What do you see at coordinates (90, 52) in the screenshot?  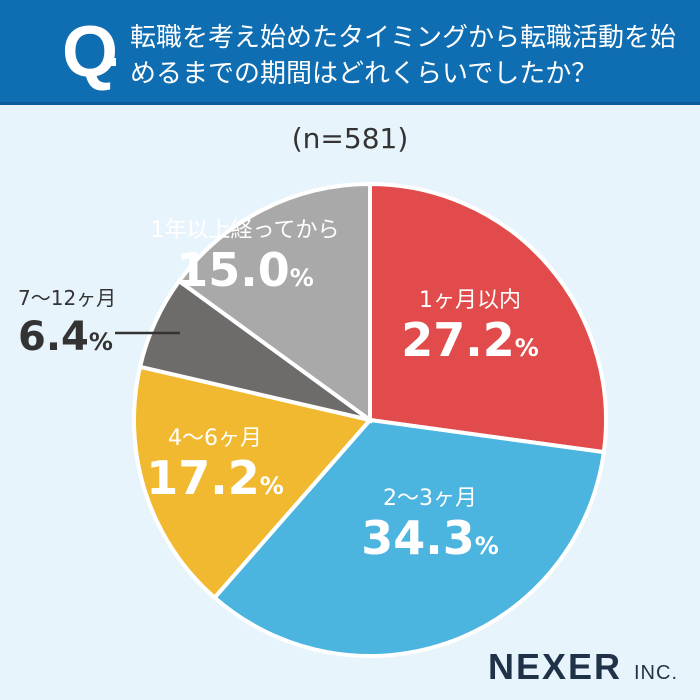 I see `q-mark: Q` at bounding box center [90, 52].